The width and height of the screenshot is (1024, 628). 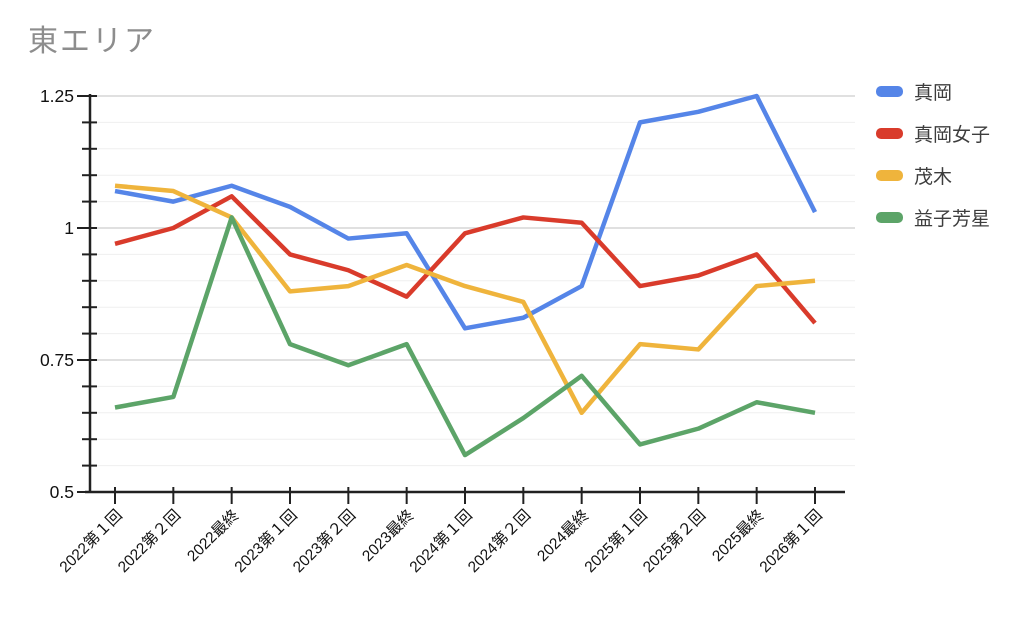 I want to click on legend-label: 茂木, so click(x=933, y=177).